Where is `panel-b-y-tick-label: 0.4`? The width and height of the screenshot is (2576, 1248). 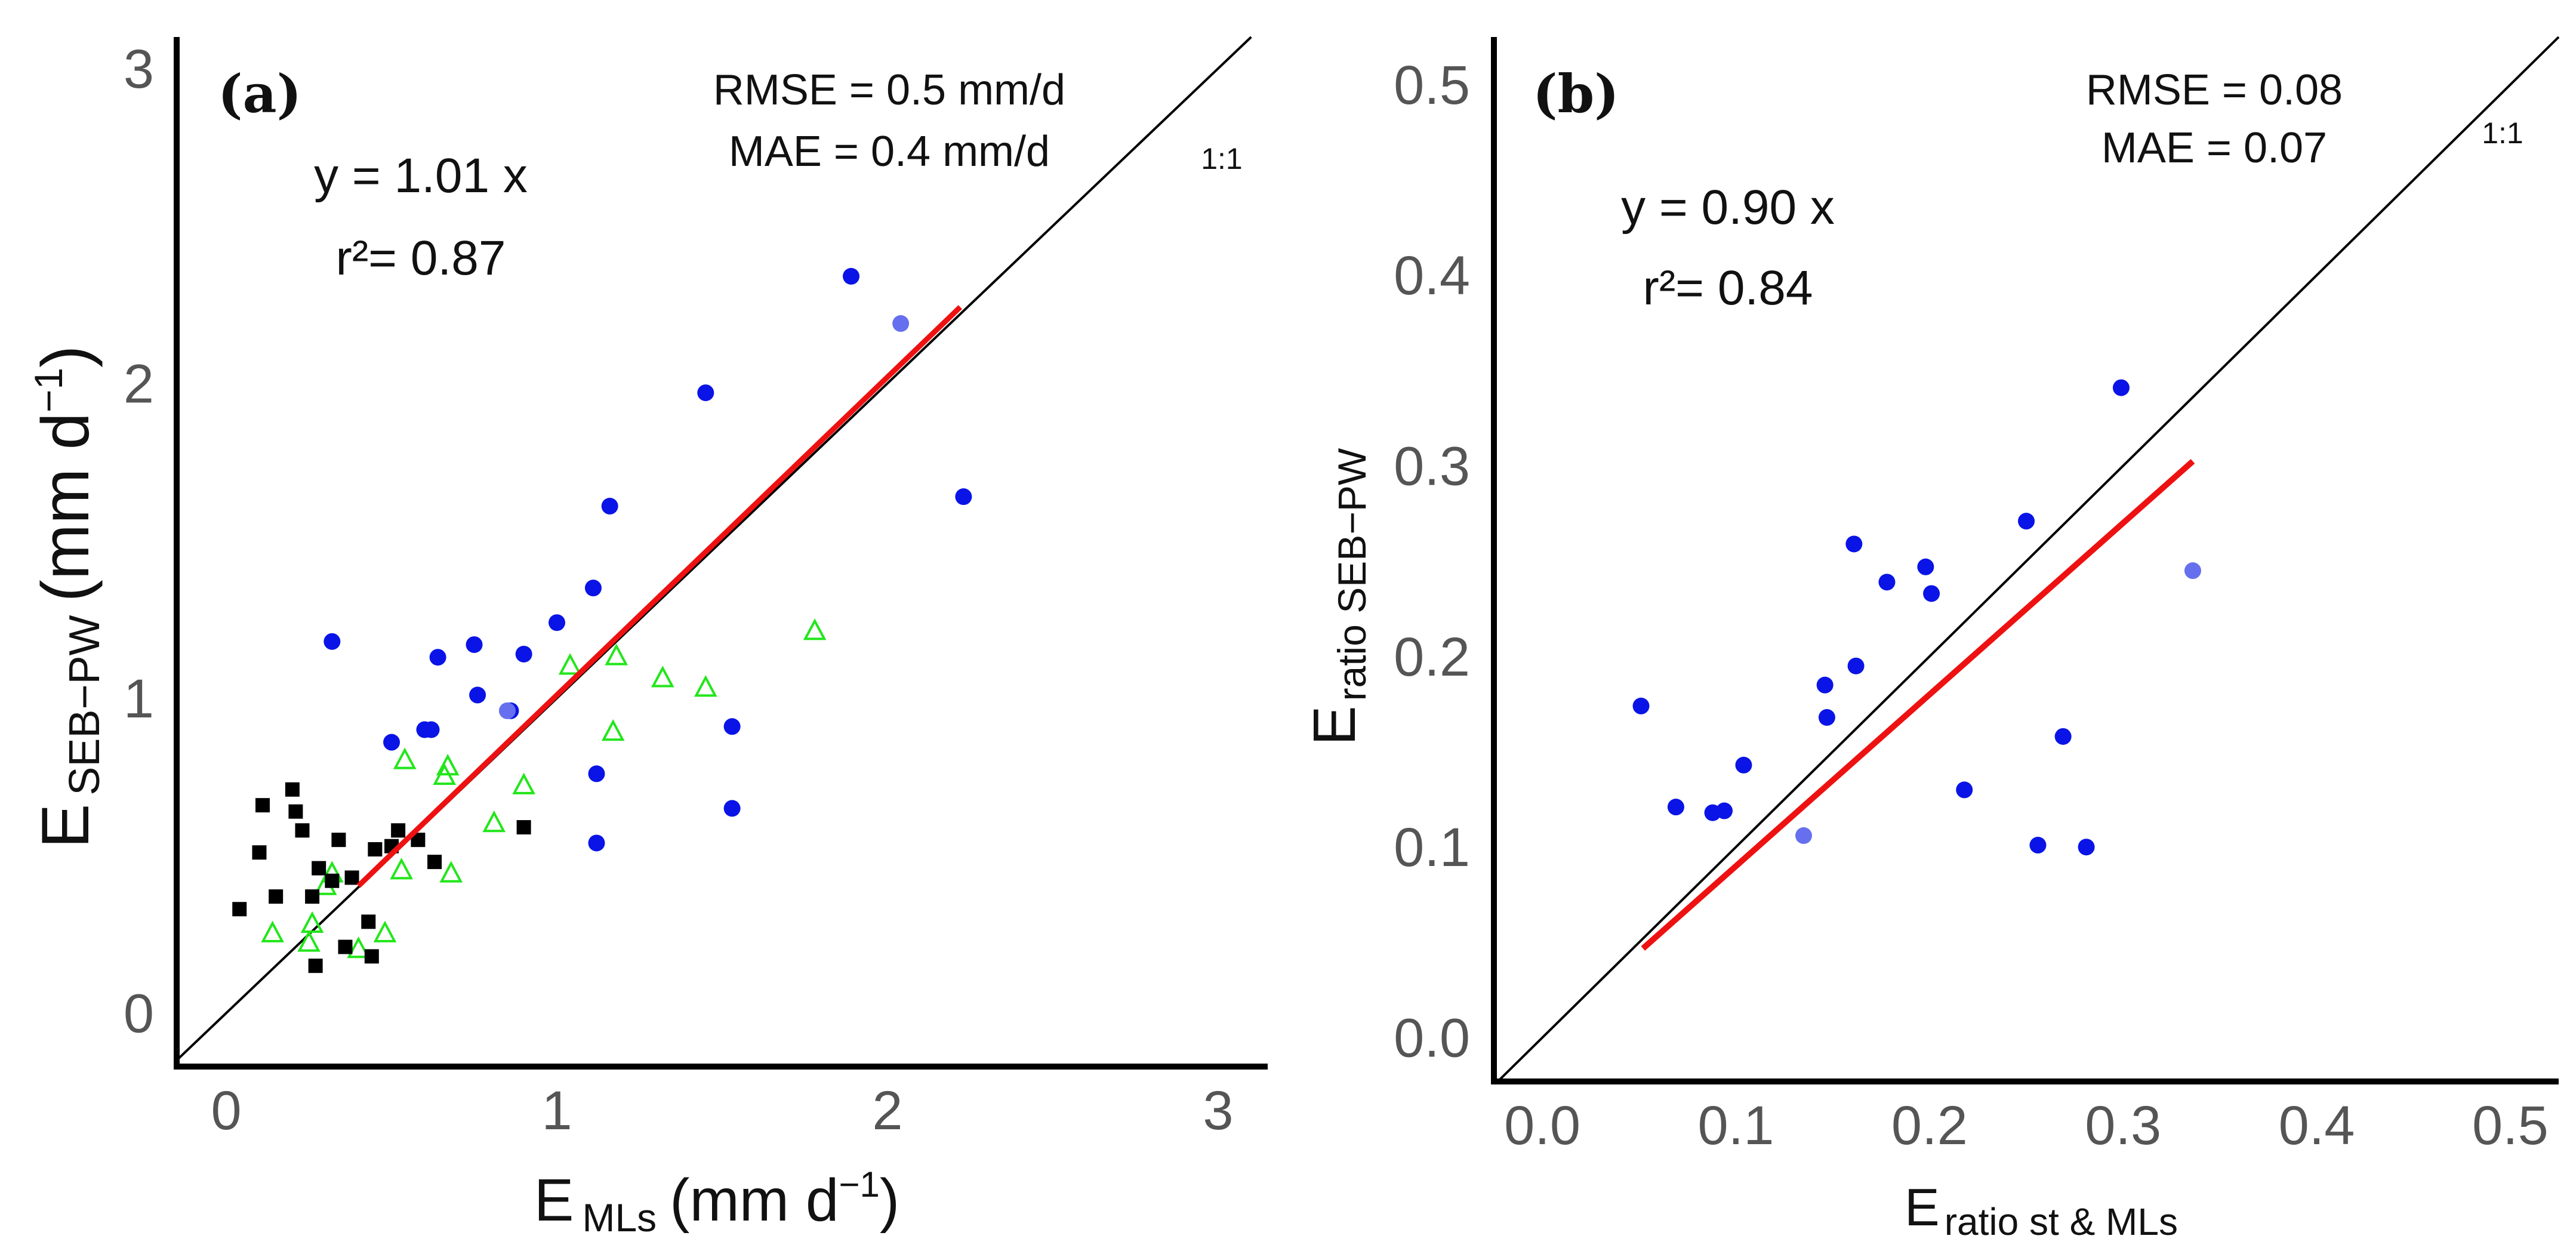
panel-b-y-tick-label: 0.4 is located at coordinates (1432, 275).